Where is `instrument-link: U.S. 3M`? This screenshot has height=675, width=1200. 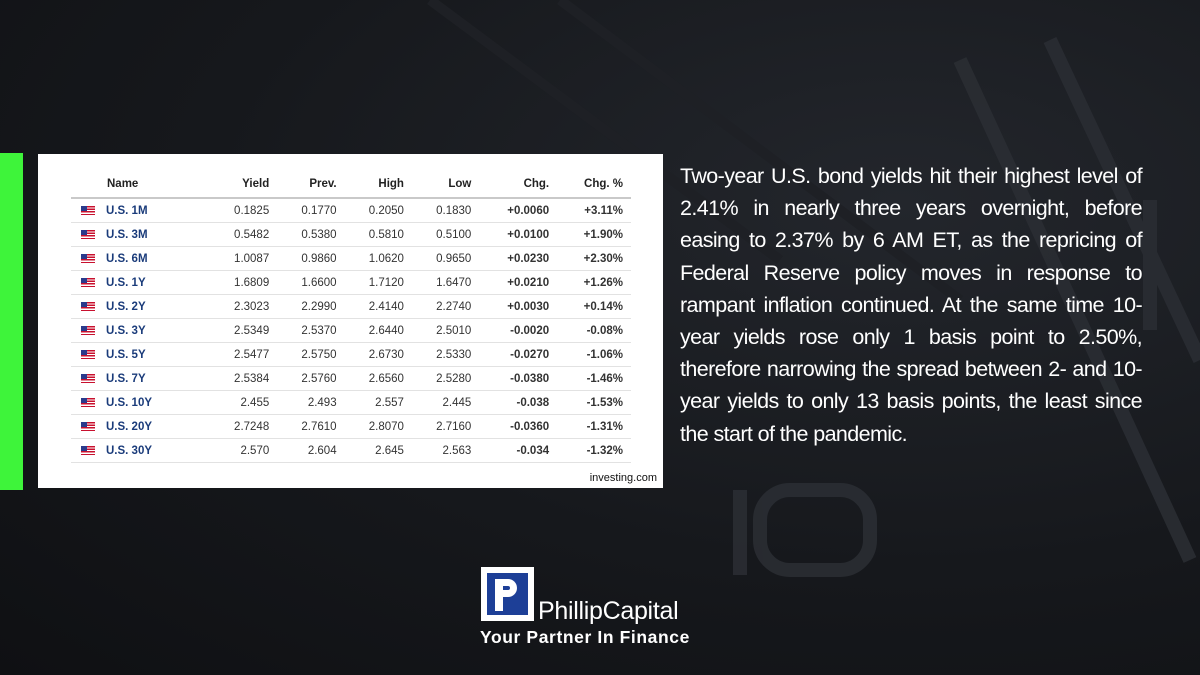 instrument-link: U.S. 3M is located at coordinates (127, 234).